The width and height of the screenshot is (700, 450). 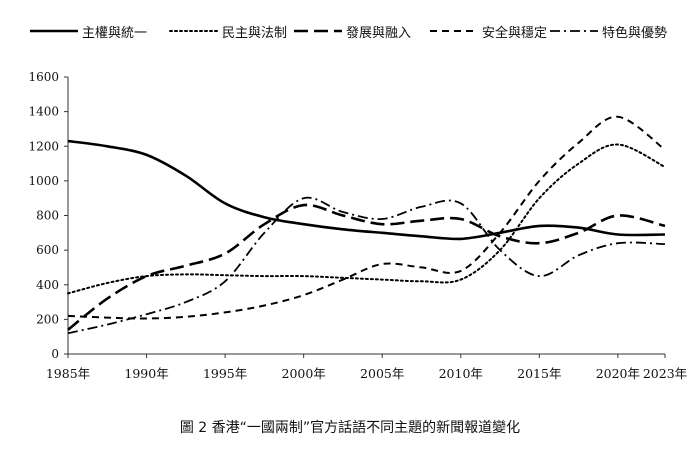 What do you see at coordinates (515, 33) in the screenshot?
I see `legend-label: 安全與穩定` at bounding box center [515, 33].